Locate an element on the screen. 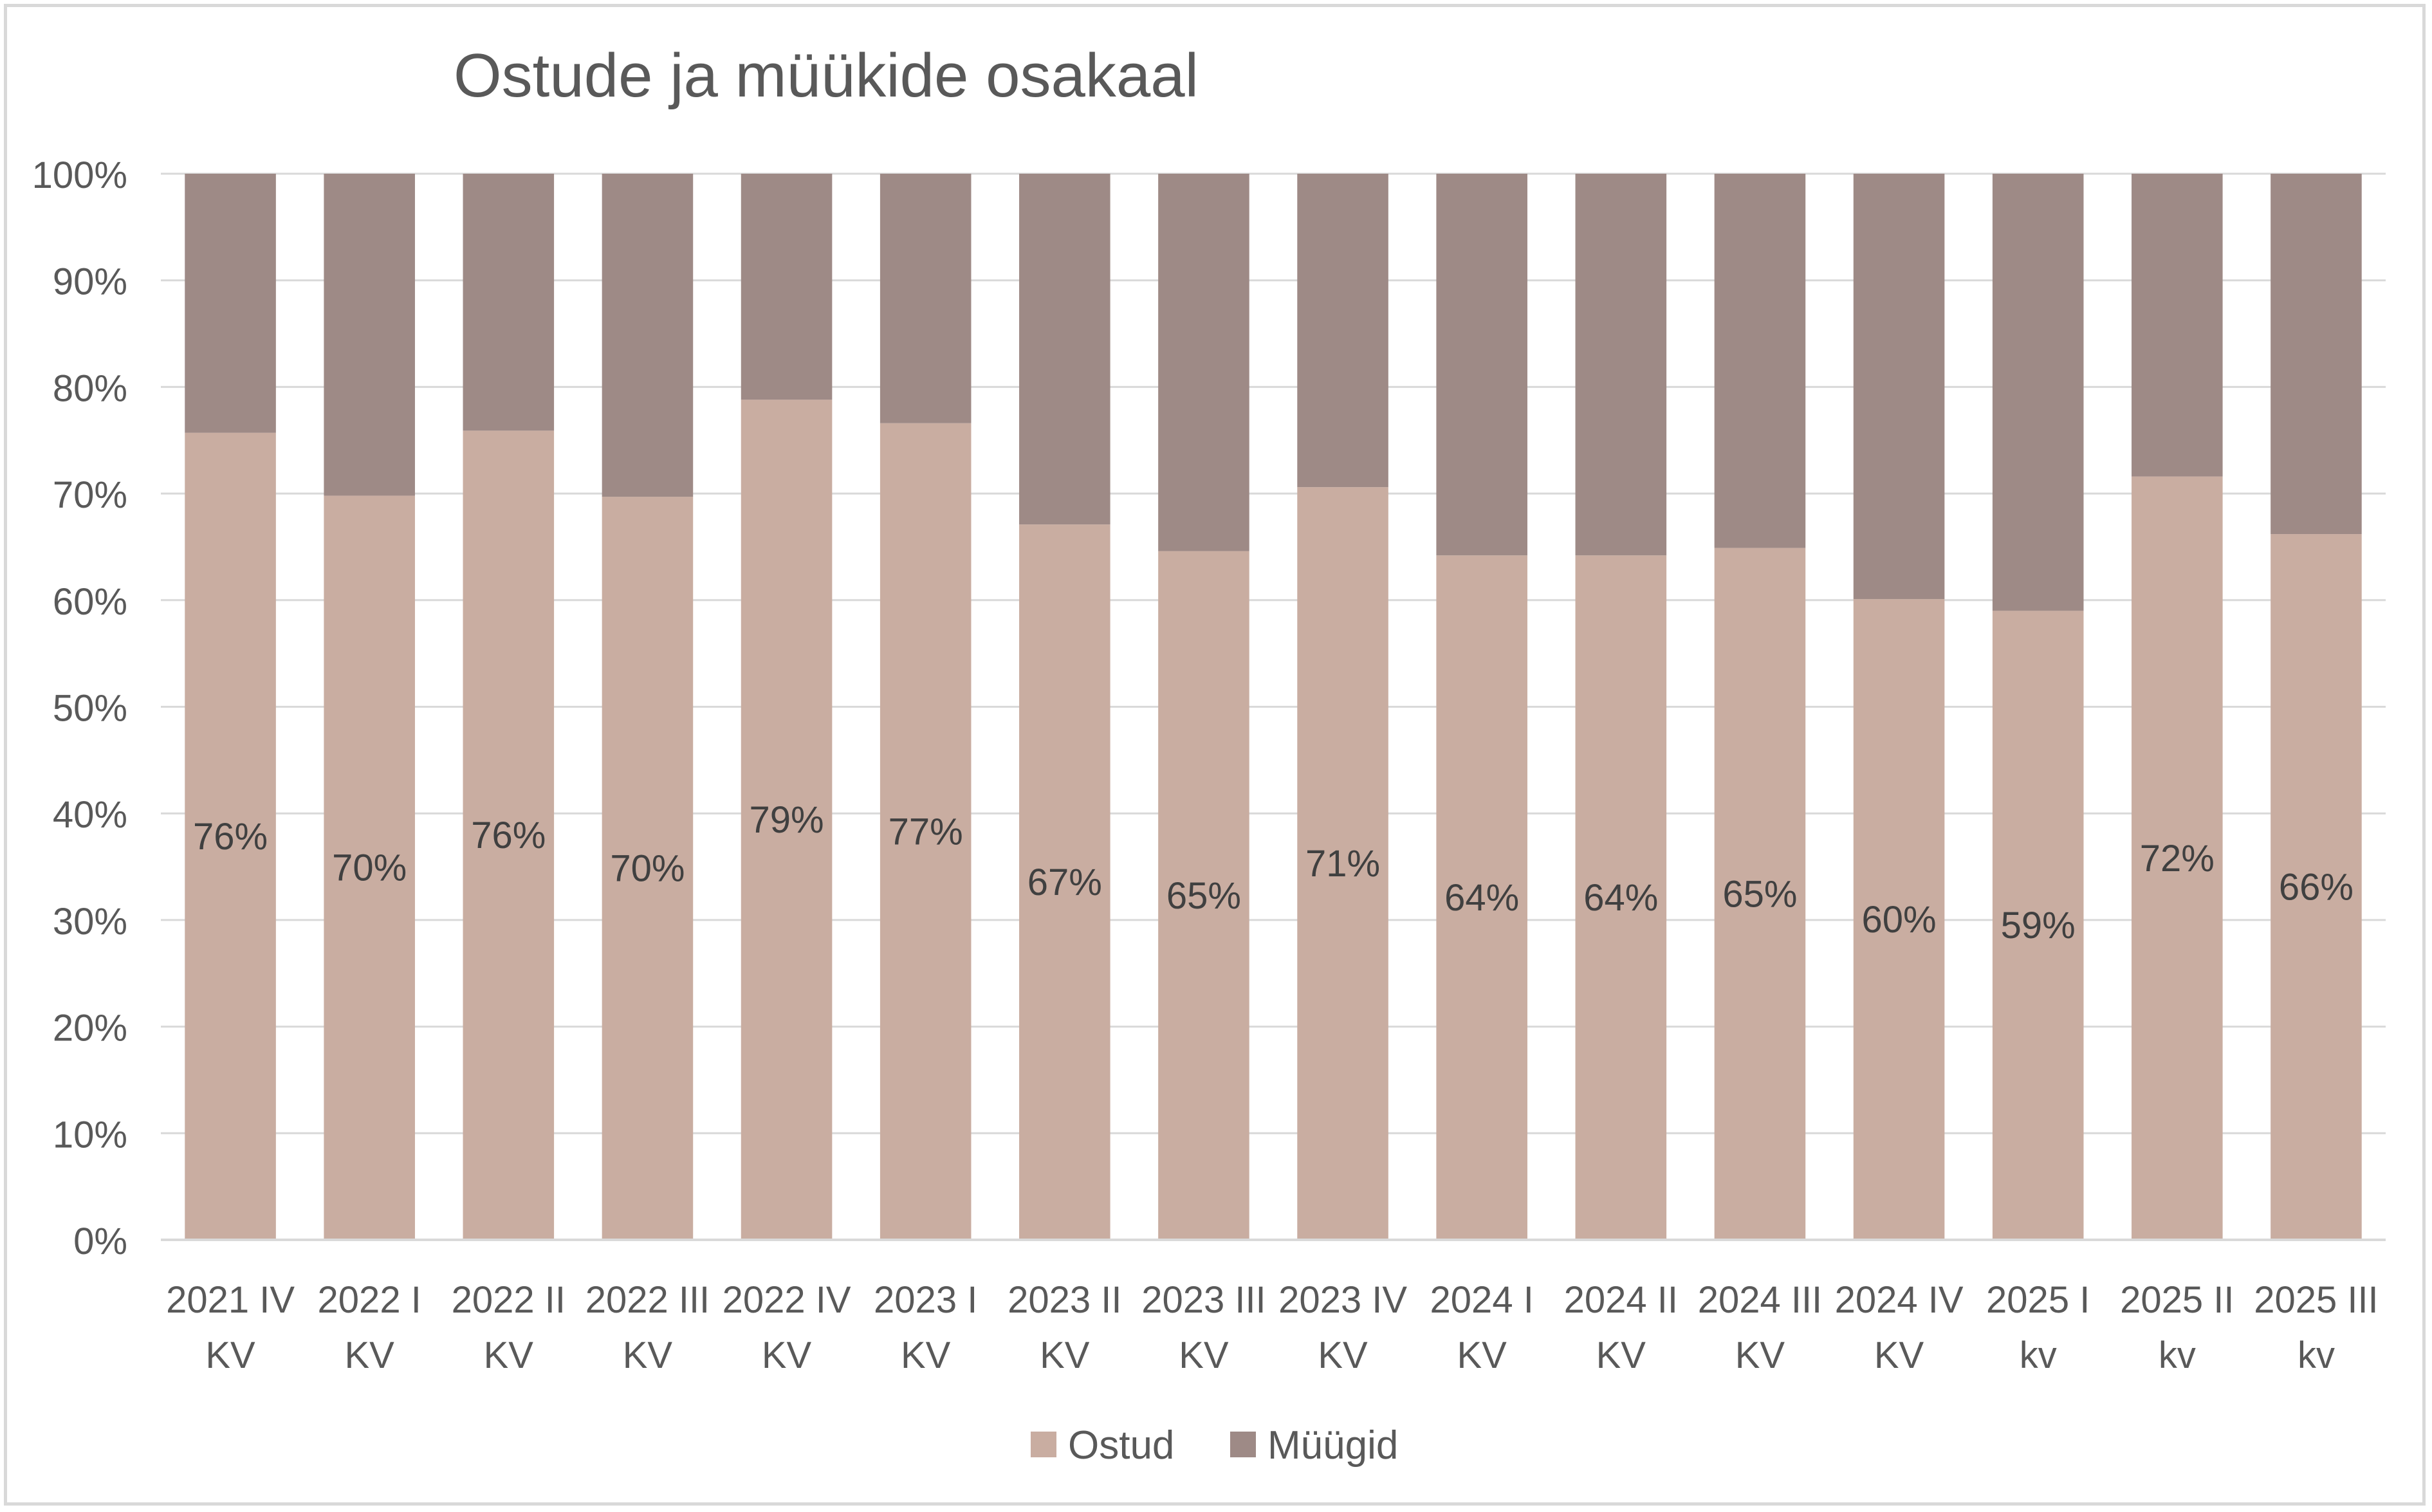 This screenshot has width=2432, height=1512. y-tick-label: 80% is located at coordinates (90, 388).